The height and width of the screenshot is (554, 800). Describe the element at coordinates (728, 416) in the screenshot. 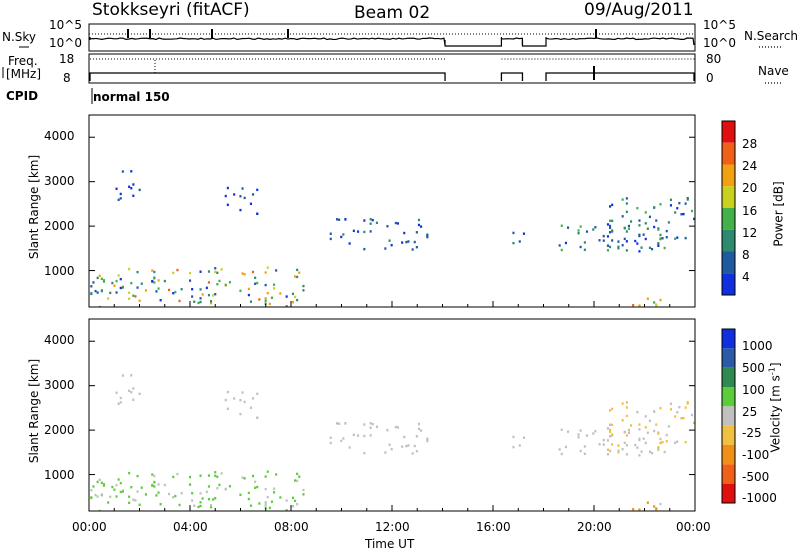

I see `velocity-colorbar-frame` at that location.